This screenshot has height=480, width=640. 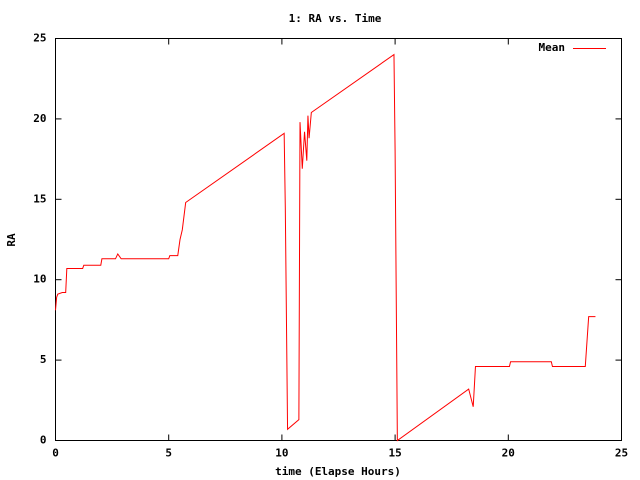 I want to click on y-tick-label: 0, so click(x=43, y=440).